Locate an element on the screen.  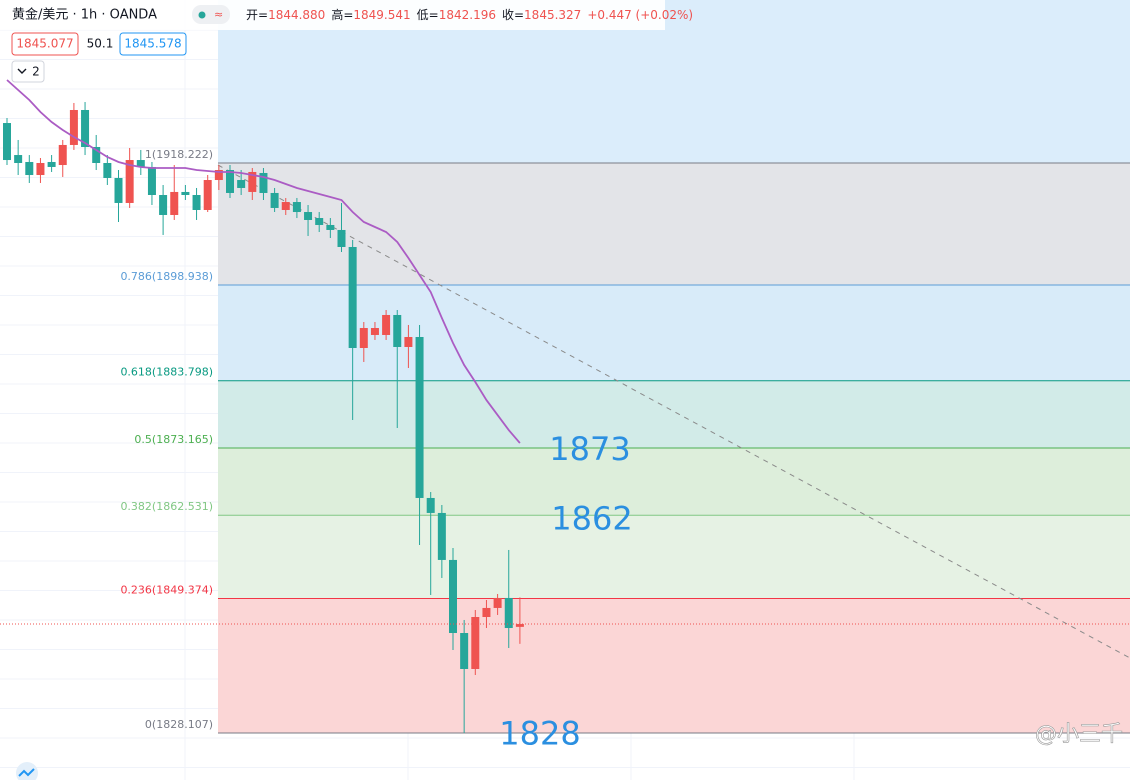
fib-label: 0.786(1898.938) is located at coordinates (166, 276).